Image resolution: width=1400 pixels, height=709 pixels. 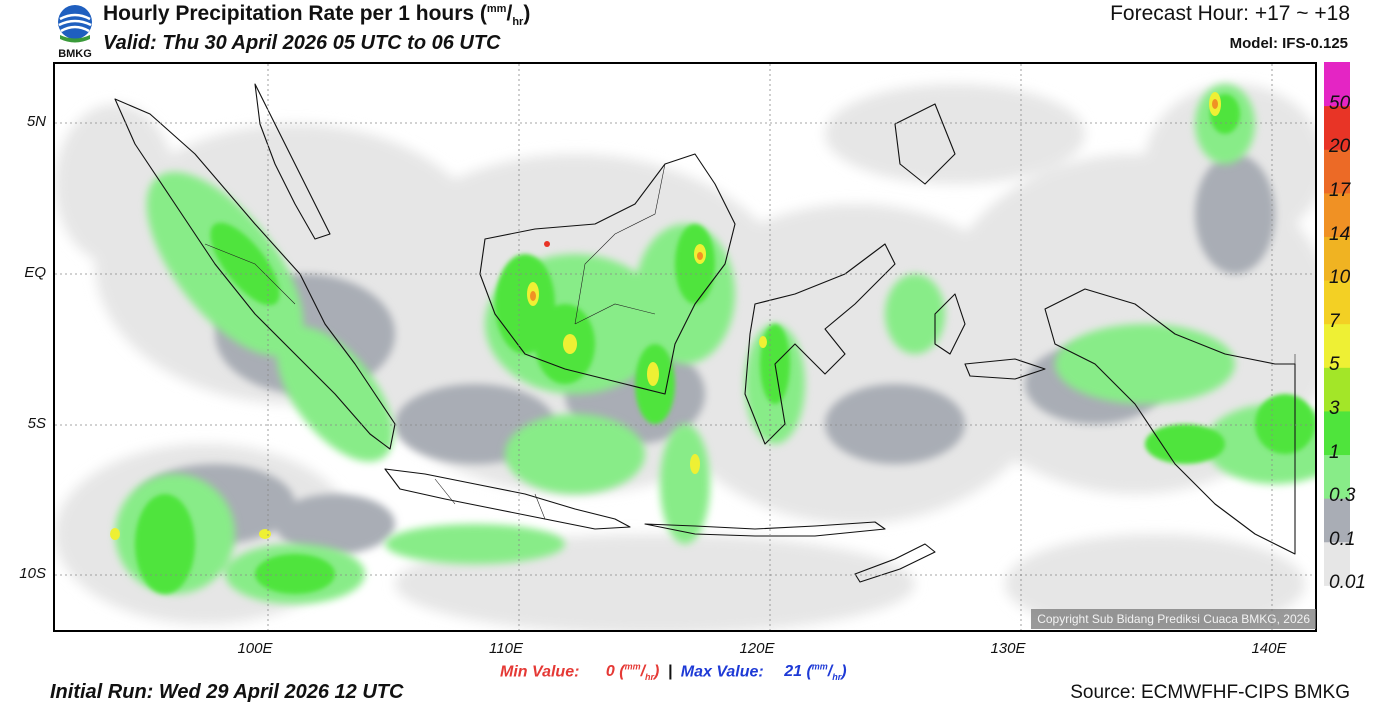 I want to click on lon-label-110e: 110E, so click(x=506, y=648).